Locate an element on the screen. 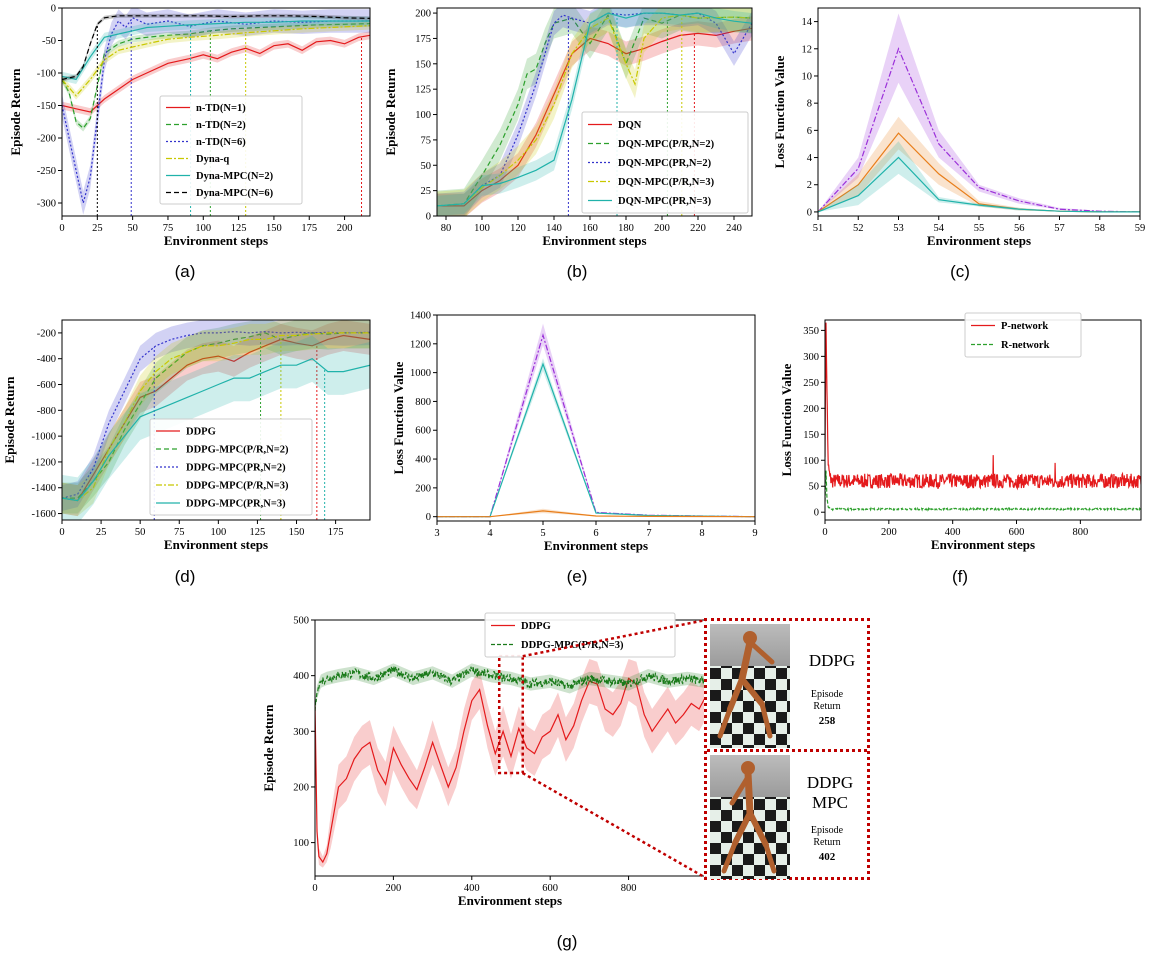  y-tick-label-e-1: 200 is located at coordinates (423, 488).